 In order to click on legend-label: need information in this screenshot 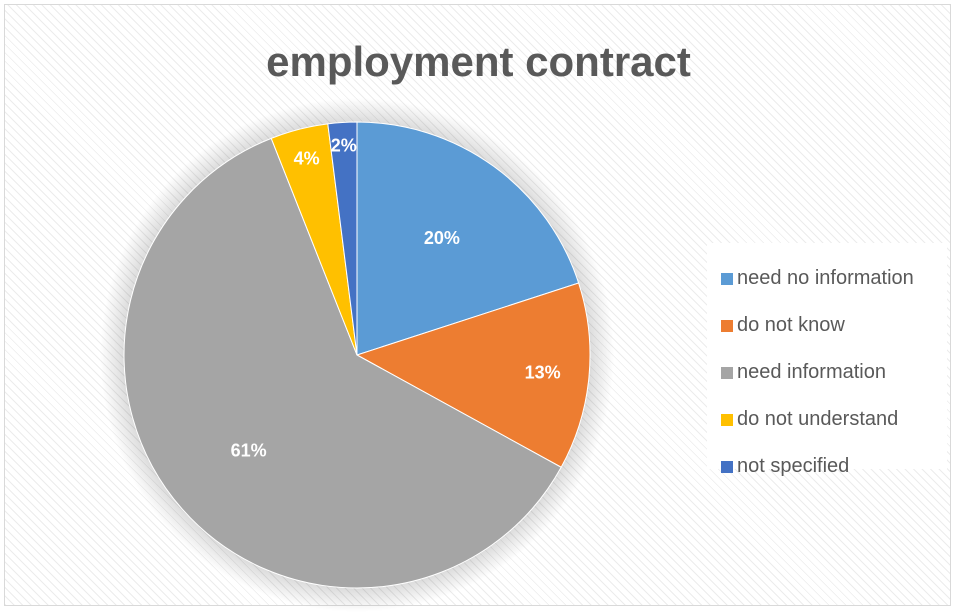, I will do `click(811, 372)`.